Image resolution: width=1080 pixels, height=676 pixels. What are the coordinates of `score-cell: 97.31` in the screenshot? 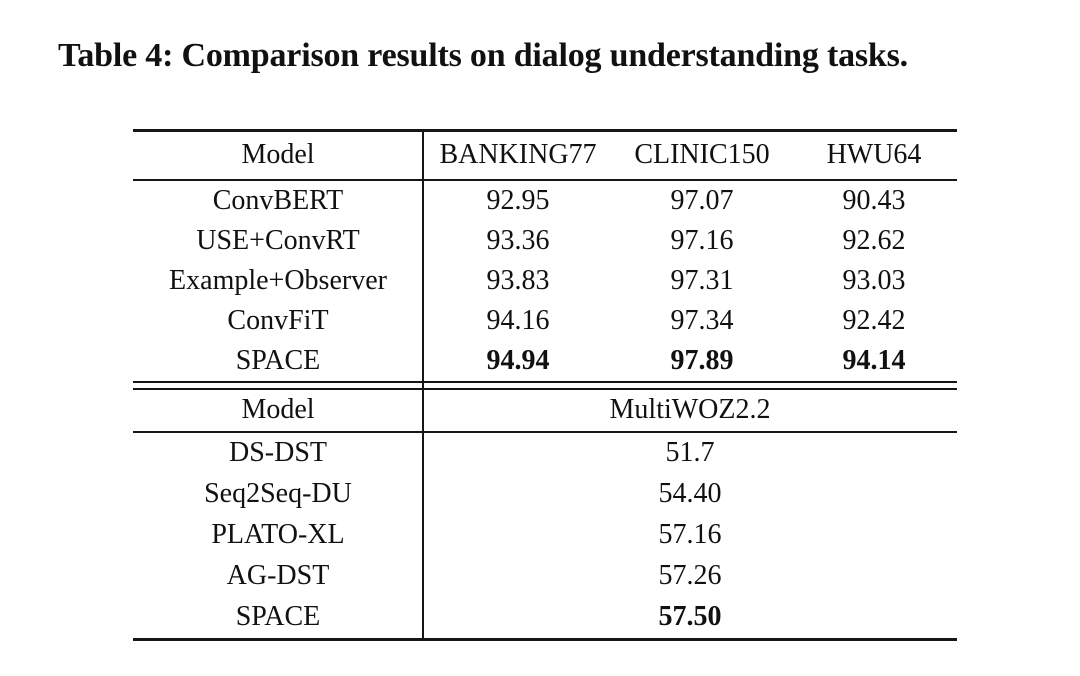 It's located at (702, 280).